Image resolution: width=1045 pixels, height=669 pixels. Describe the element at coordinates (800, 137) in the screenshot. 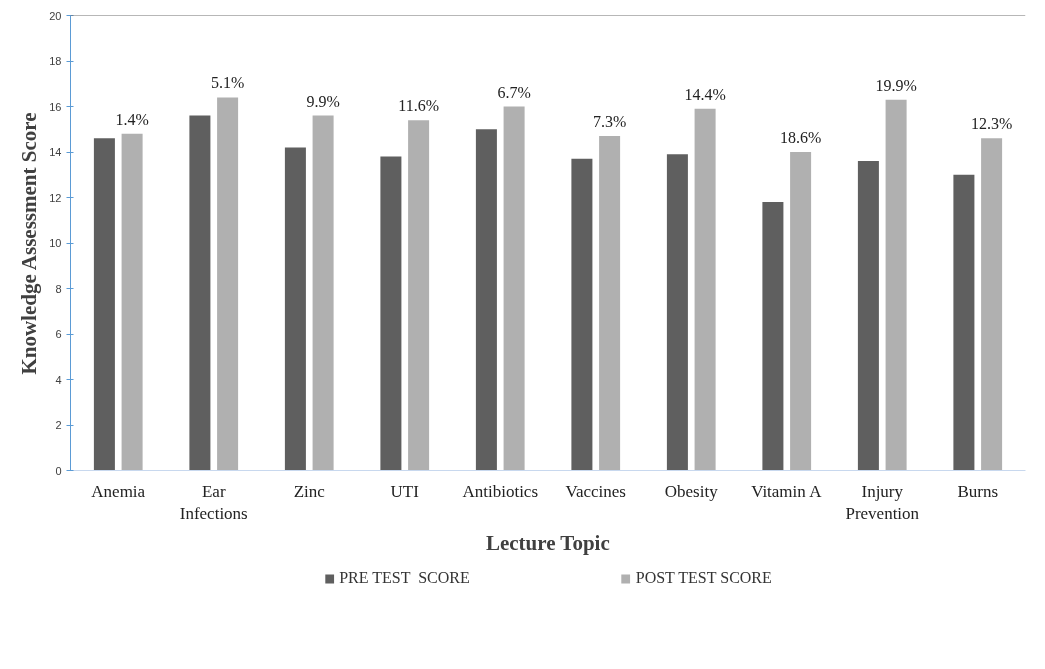

I see `annotation: 18.6%` at that location.